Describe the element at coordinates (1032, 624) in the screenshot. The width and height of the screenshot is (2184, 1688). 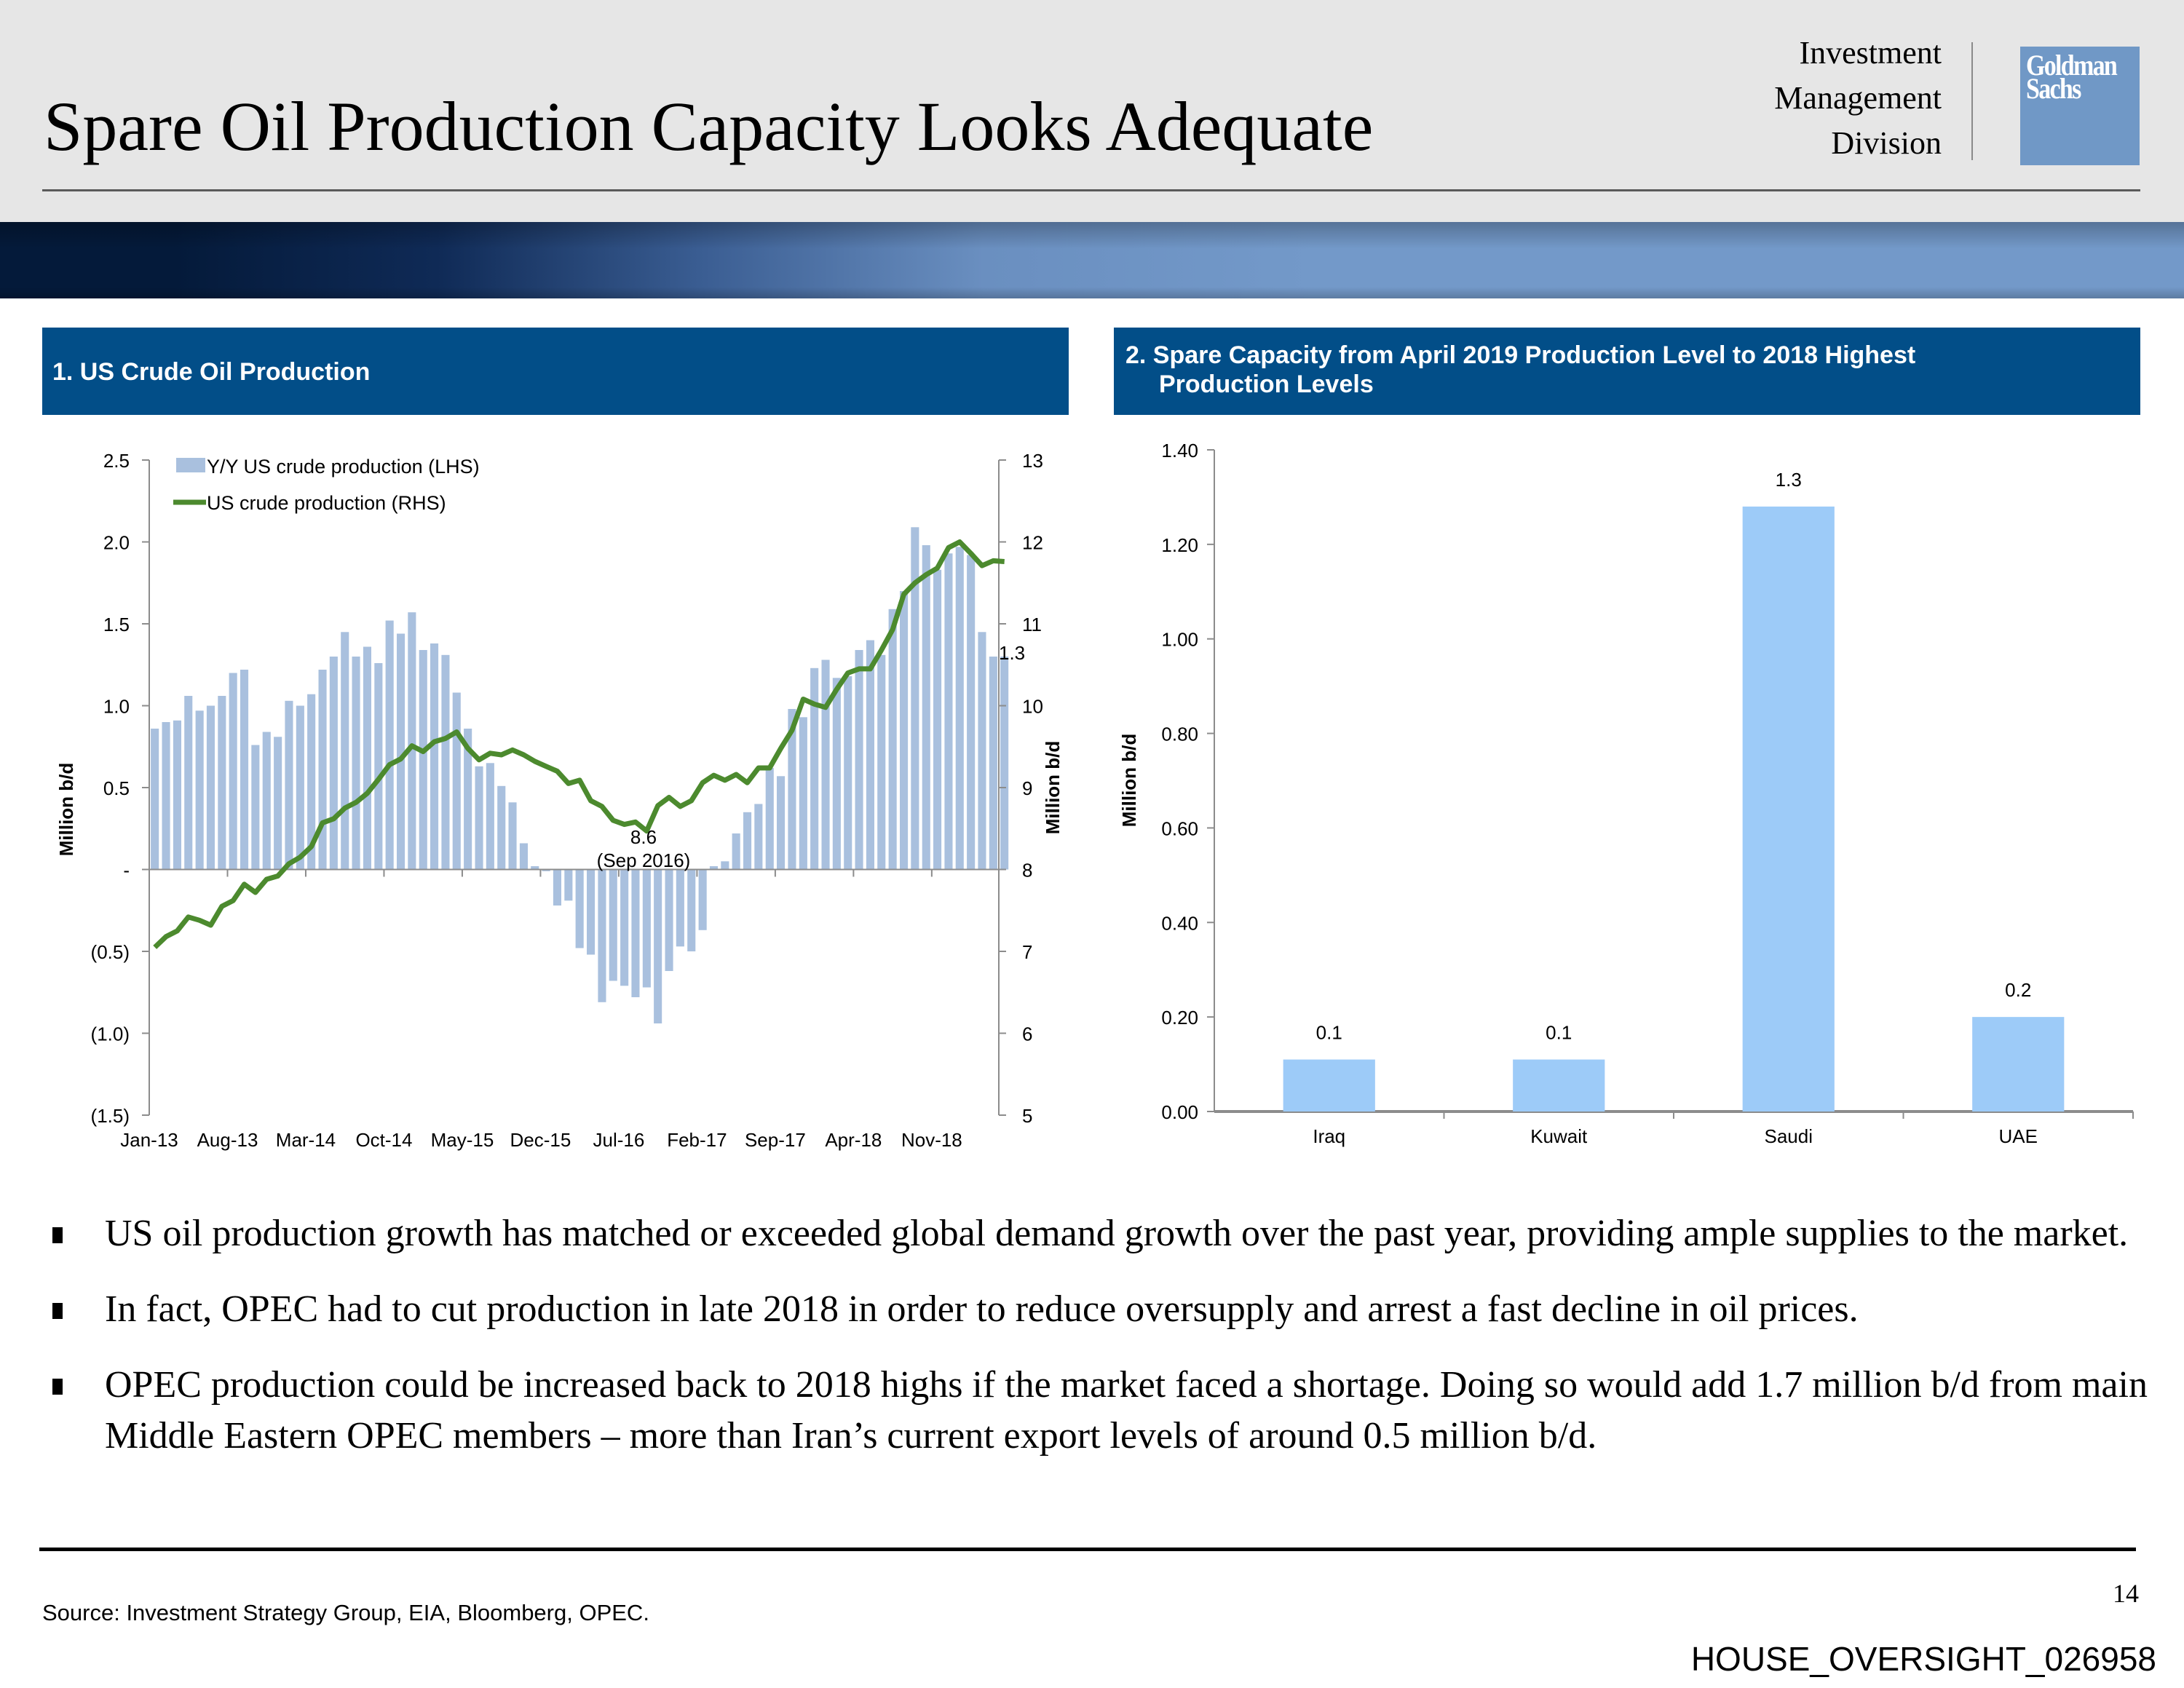
I see `right-axis-tick-label: 11` at that location.